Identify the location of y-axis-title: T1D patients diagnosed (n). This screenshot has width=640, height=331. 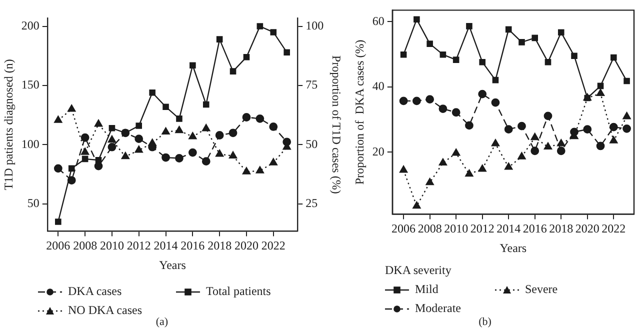
(8, 124).